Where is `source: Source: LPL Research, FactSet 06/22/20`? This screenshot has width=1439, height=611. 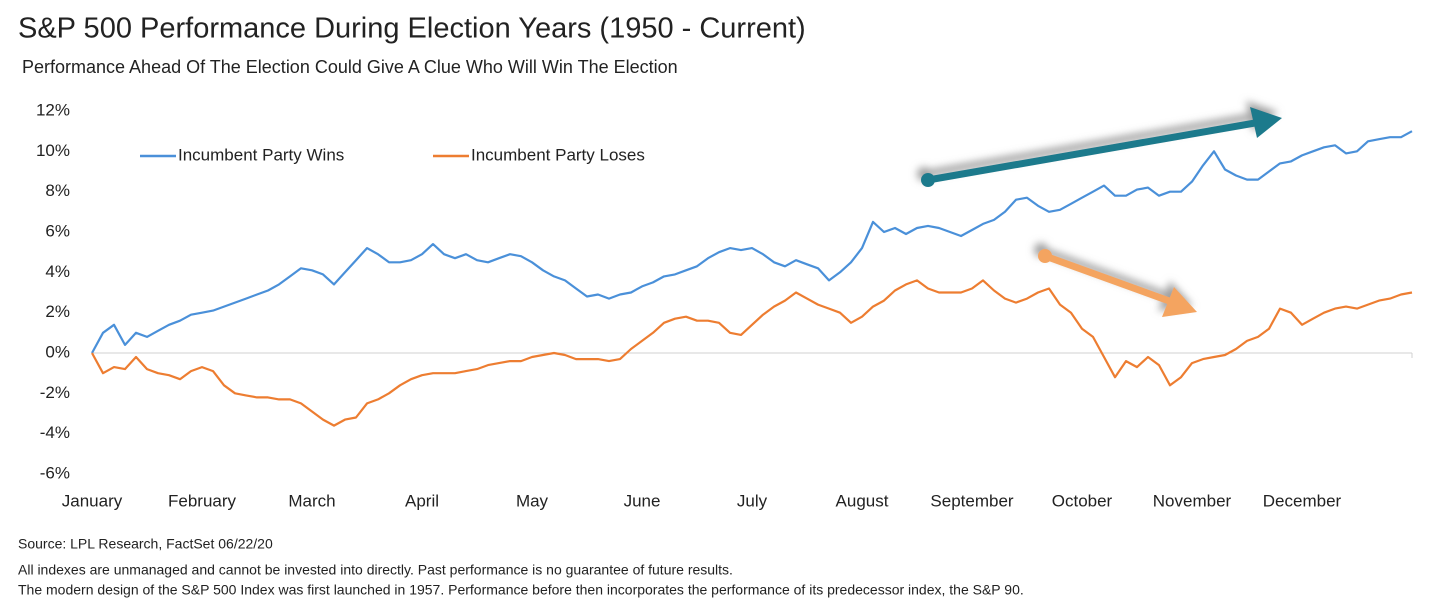
source: Source: LPL Research, FactSet 06/22/20 is located at coordinates (145, 544).